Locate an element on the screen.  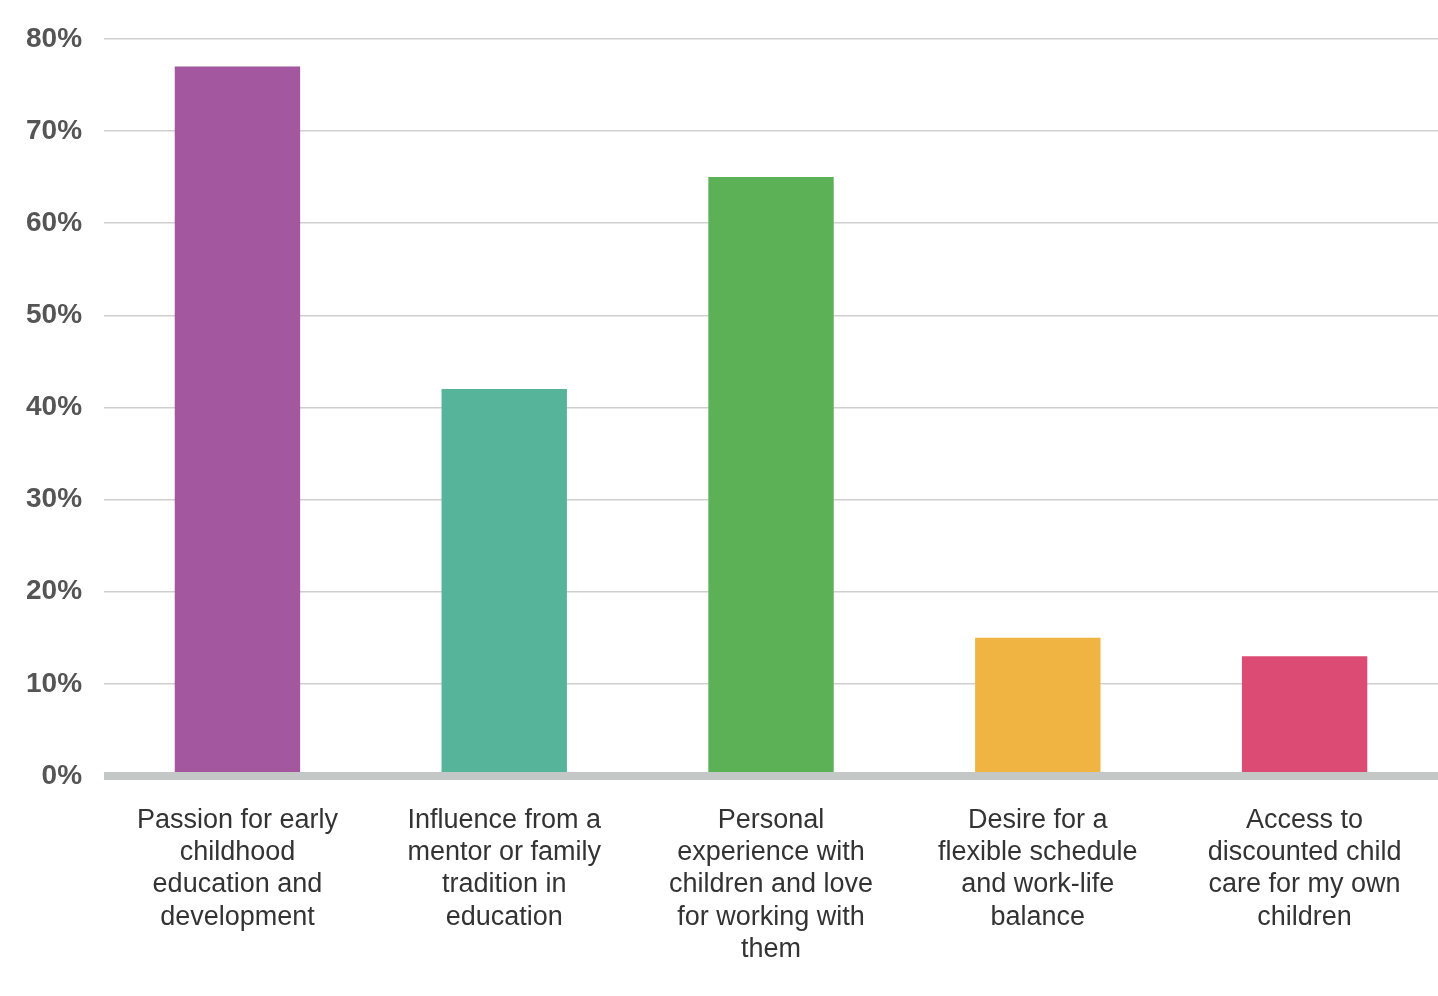
y-tick-label: 50% is located at coordinates (54, 313).